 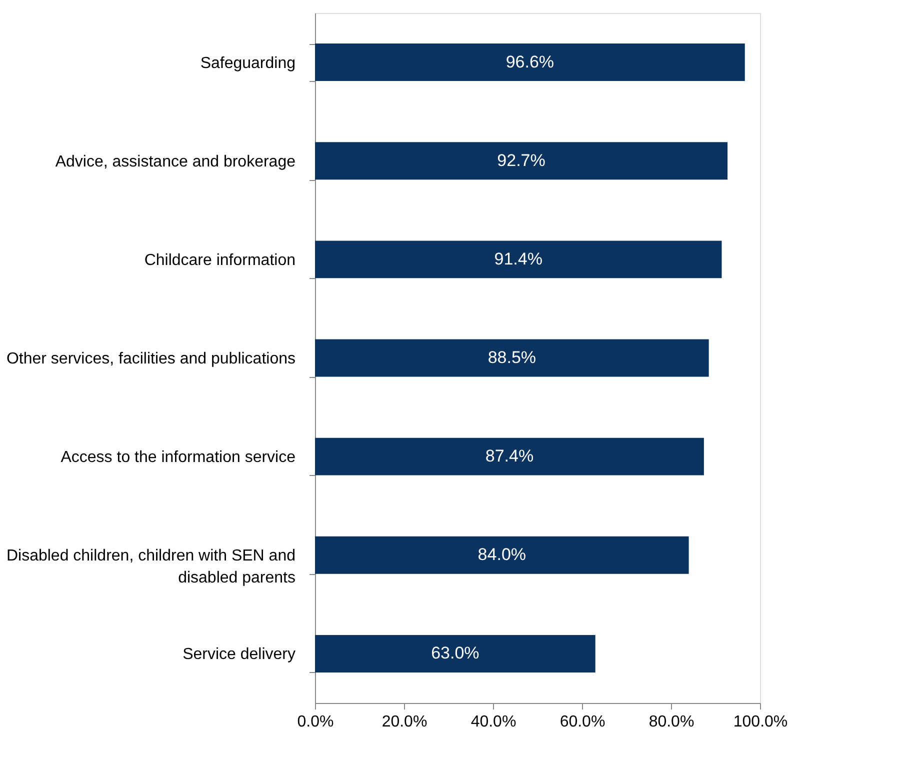 What do you see at coordinates (760, 722) in the screenshot?
I see `x-tick-label: 100.0%` at bounding box center [760, 722].